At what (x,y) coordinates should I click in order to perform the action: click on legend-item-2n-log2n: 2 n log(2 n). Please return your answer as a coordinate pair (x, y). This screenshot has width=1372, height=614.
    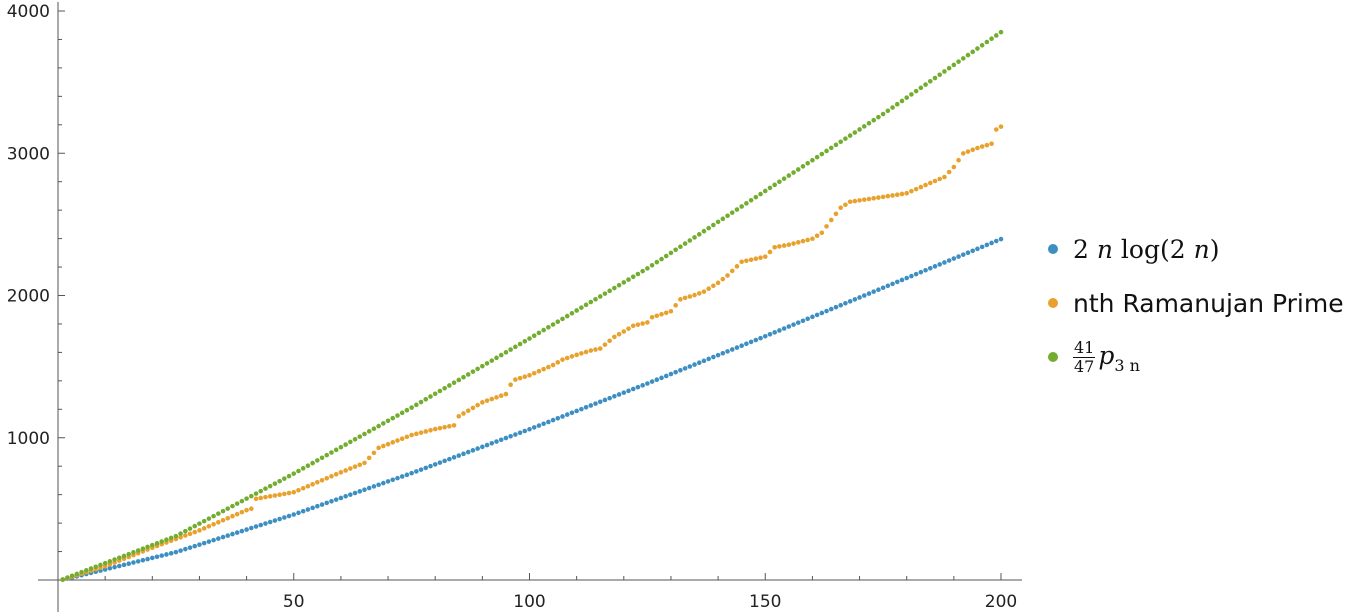
    Looking at the image, I should click on (1192, 249).